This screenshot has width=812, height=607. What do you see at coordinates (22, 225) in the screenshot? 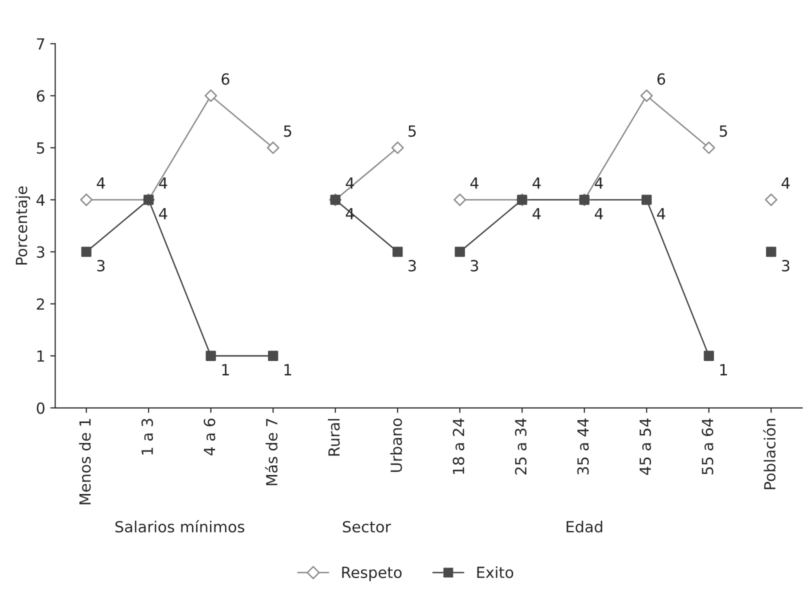
I see `y-axis-title: Porcentaje` at bounding box center [22, 225].